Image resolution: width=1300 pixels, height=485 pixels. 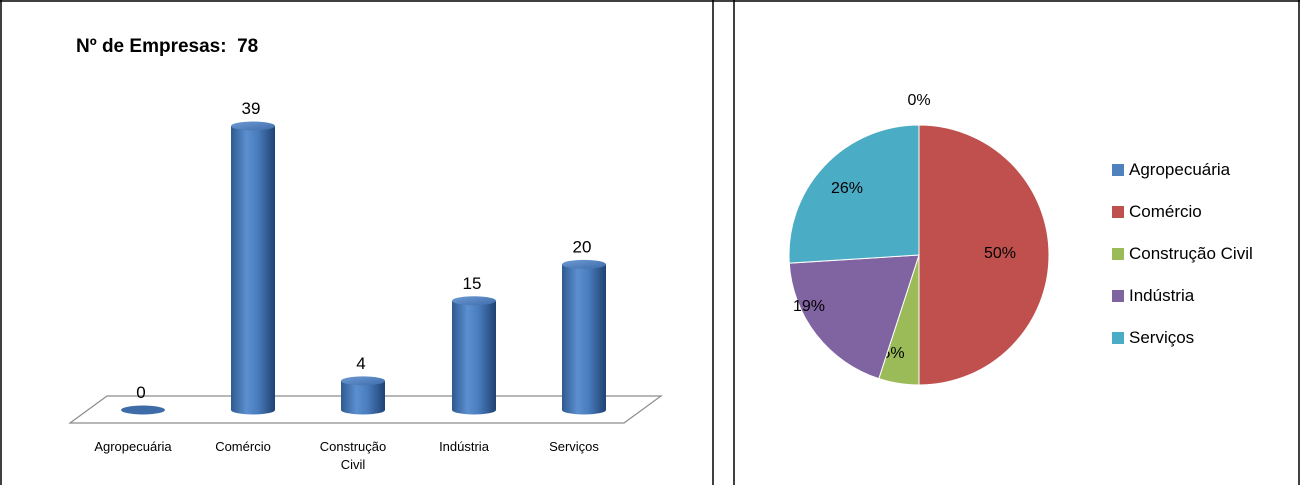 I want to click on legend-swatch-agropecuaria, so click(x=1118, y=170).